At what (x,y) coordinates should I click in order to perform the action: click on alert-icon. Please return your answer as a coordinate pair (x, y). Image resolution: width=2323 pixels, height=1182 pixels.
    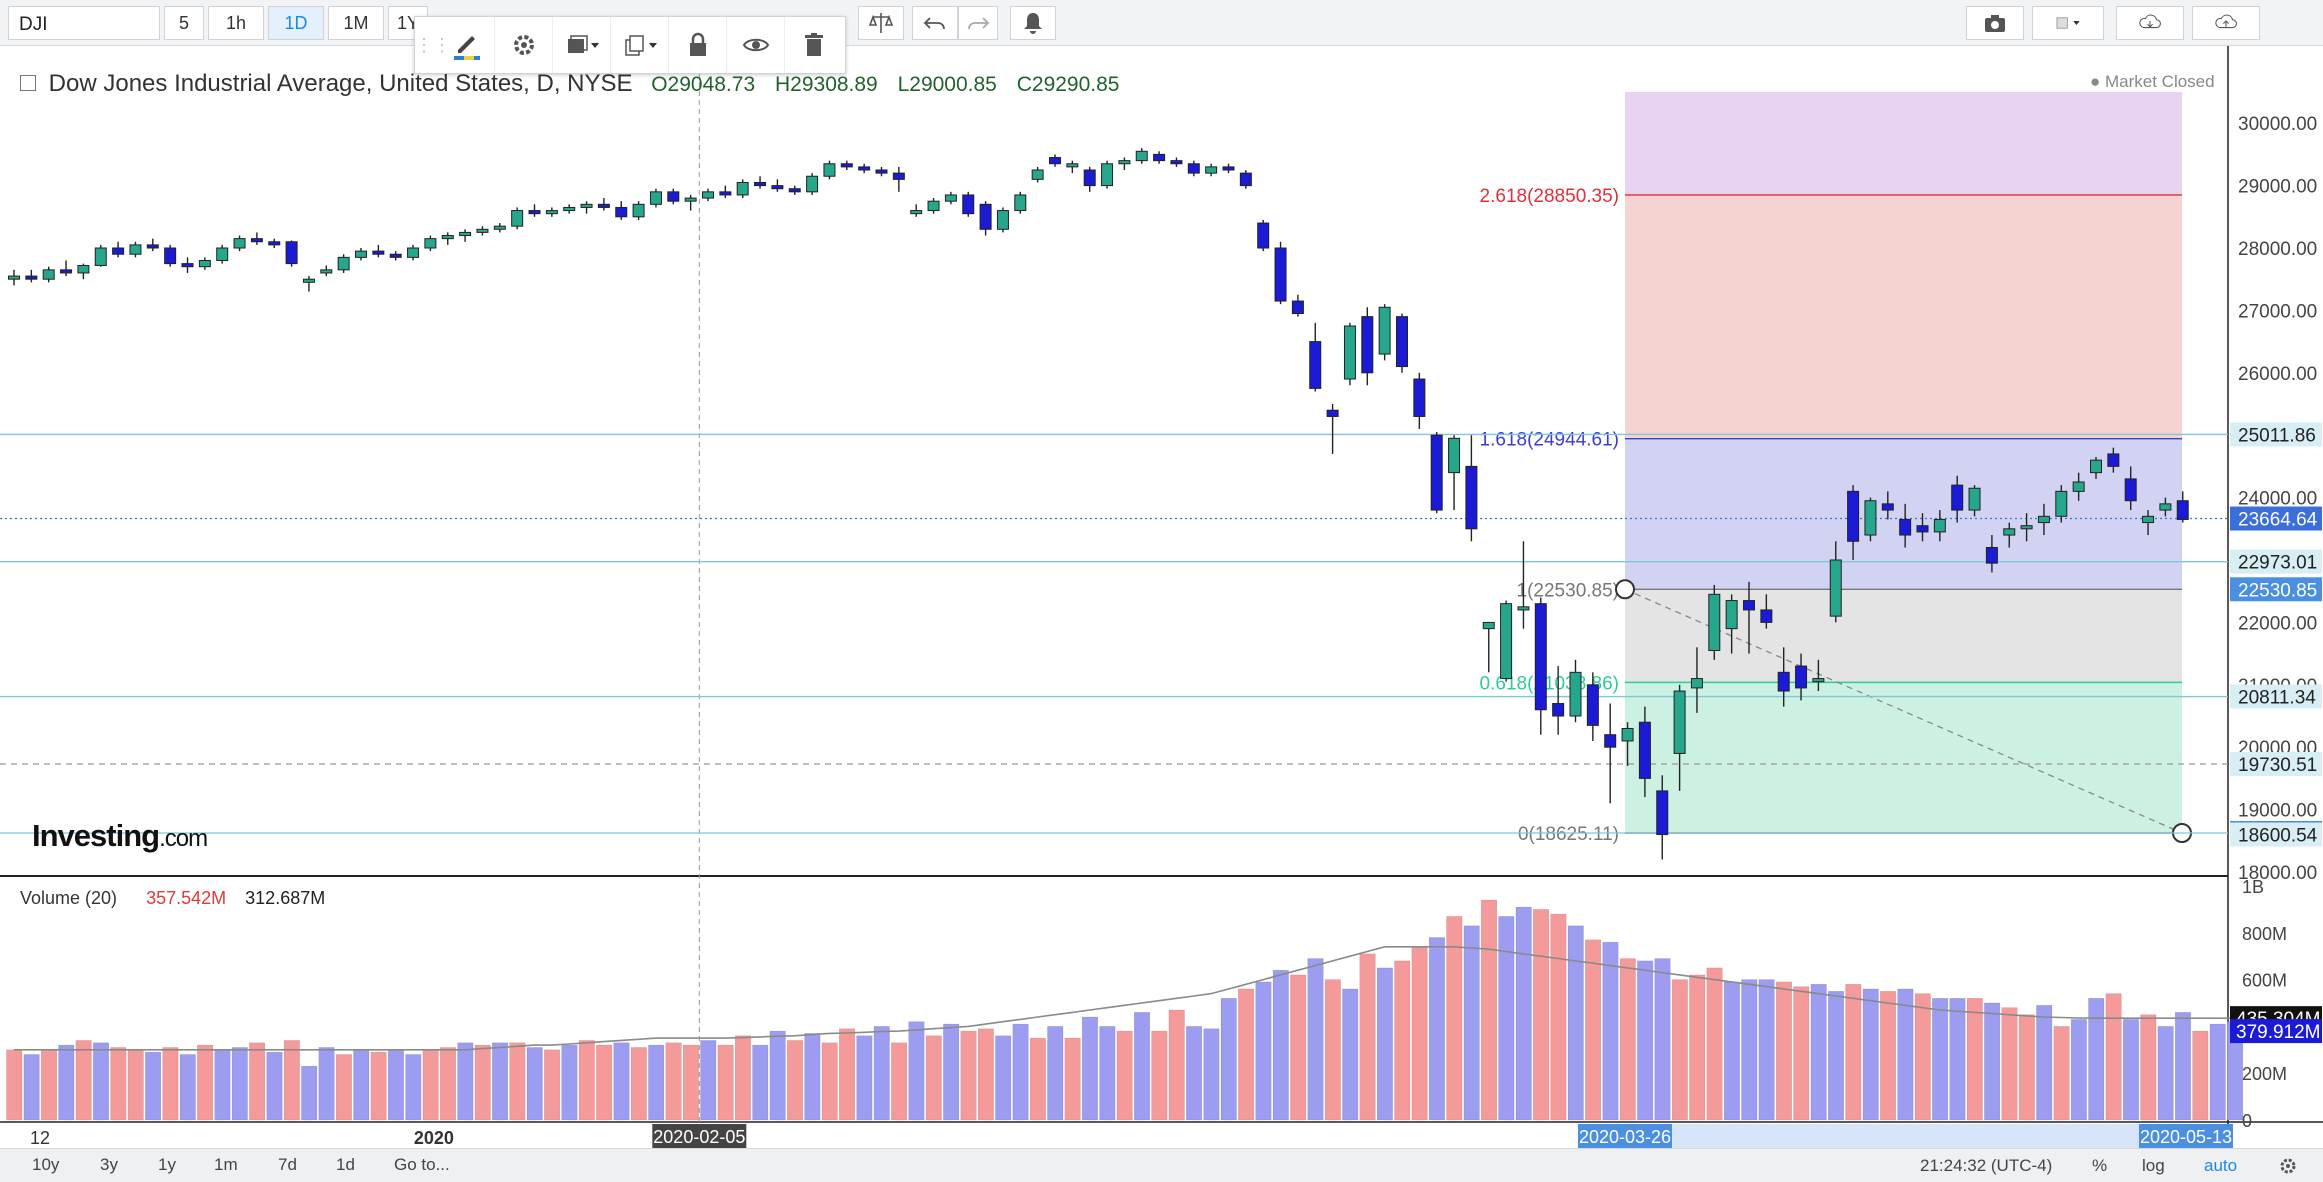
    Looking at the image, I should click on (1033, 23).